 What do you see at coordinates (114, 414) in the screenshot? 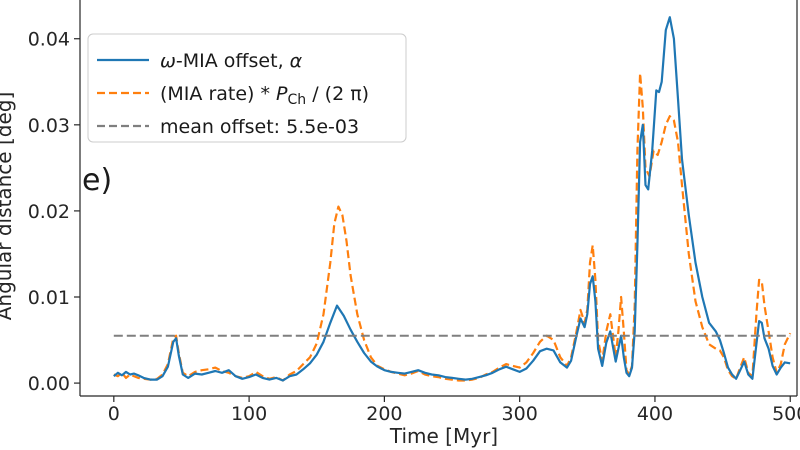
I see `x-tick-label: 0` at bounding box center [114, 414].